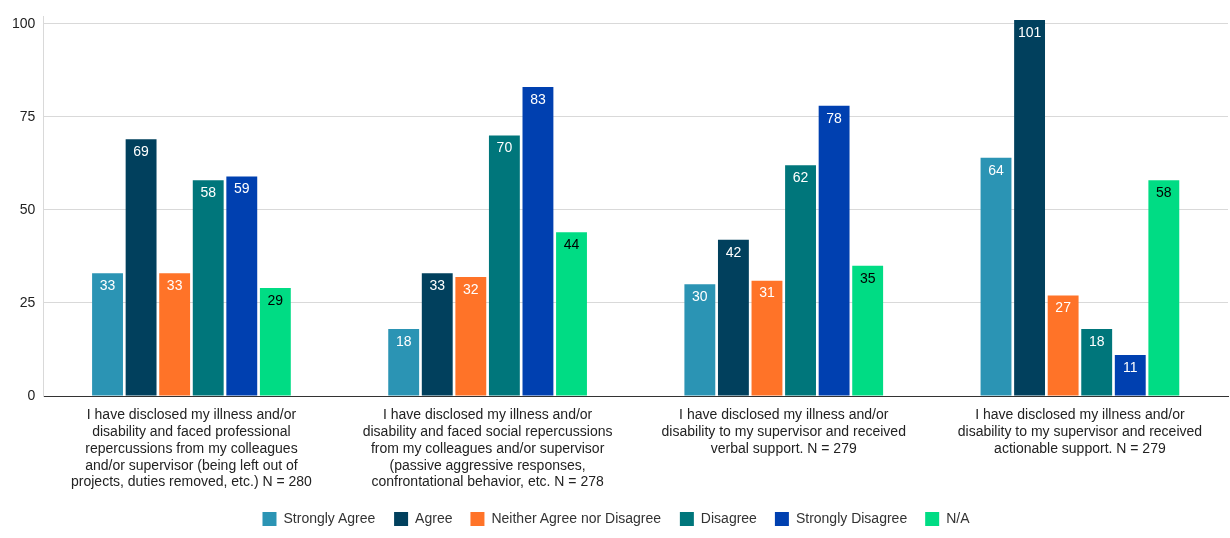  Describe the element at coordinates (729, 517) in the screenshot. I see `legend-label: Disagree` at that location.